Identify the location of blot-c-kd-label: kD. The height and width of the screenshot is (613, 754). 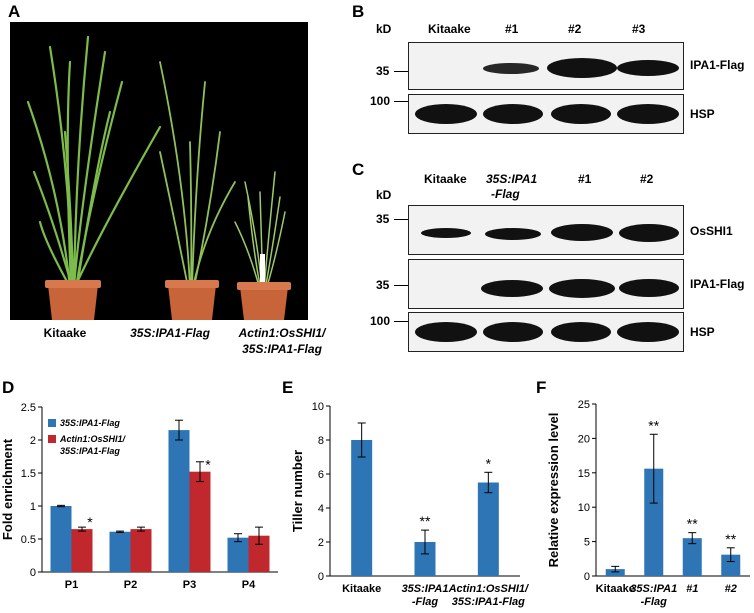
(384, 195).